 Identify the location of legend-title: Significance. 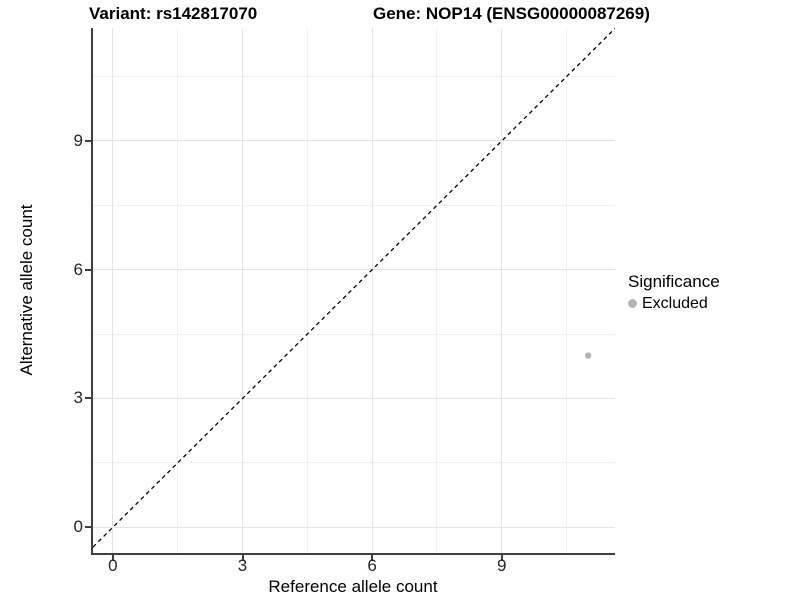
(674, 281).